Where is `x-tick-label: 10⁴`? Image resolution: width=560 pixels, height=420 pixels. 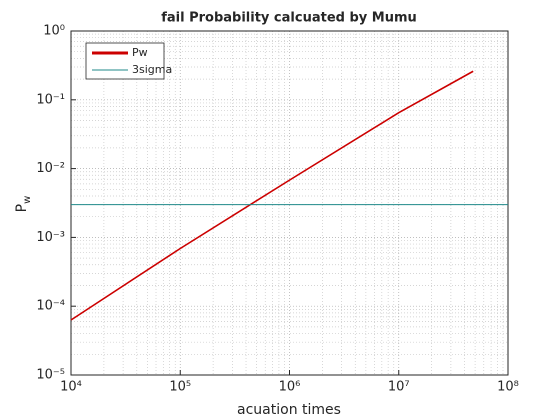 x-tick-label: 10⁴ is located at coordinates (71, 387).